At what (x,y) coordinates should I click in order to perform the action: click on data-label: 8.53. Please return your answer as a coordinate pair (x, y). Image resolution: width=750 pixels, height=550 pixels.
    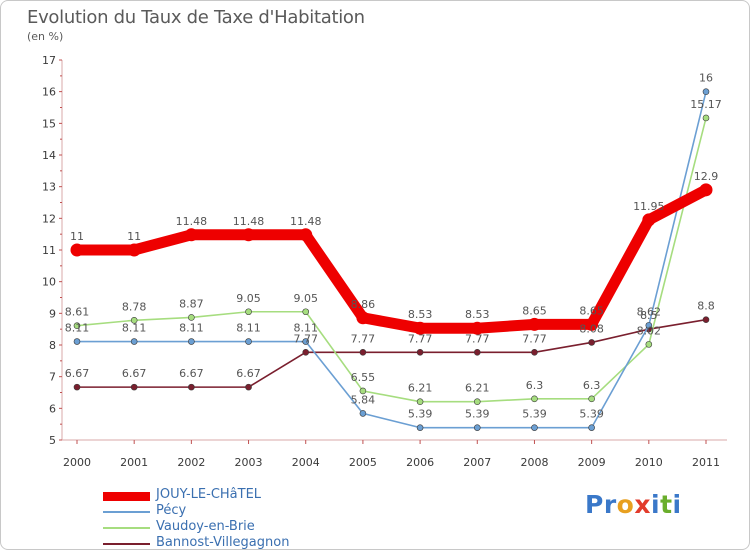
    Looking at the image, I should click on (477, 314).